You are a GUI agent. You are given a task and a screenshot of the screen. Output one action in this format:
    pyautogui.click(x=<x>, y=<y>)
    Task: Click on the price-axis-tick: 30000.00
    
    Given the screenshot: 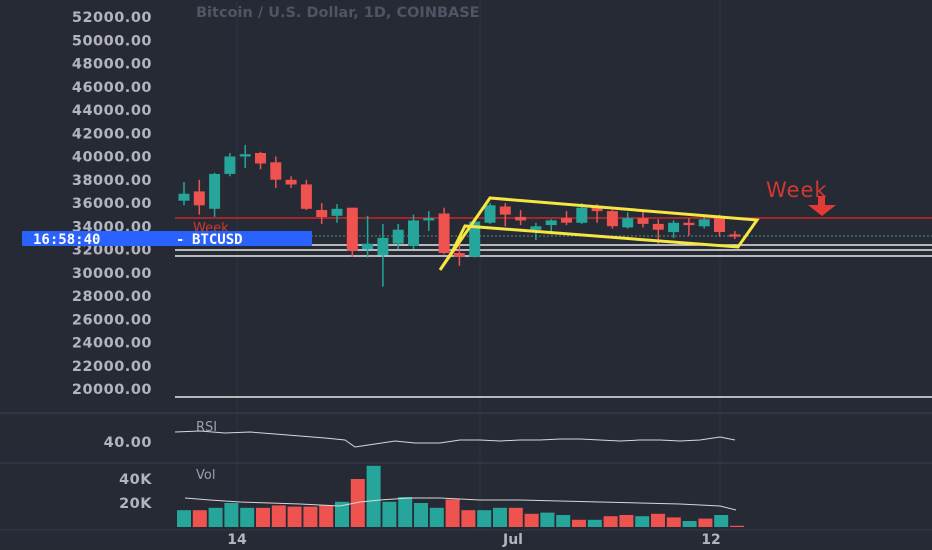 What is the action you would take?
    pyautogui.click(x=112, y=274)
    